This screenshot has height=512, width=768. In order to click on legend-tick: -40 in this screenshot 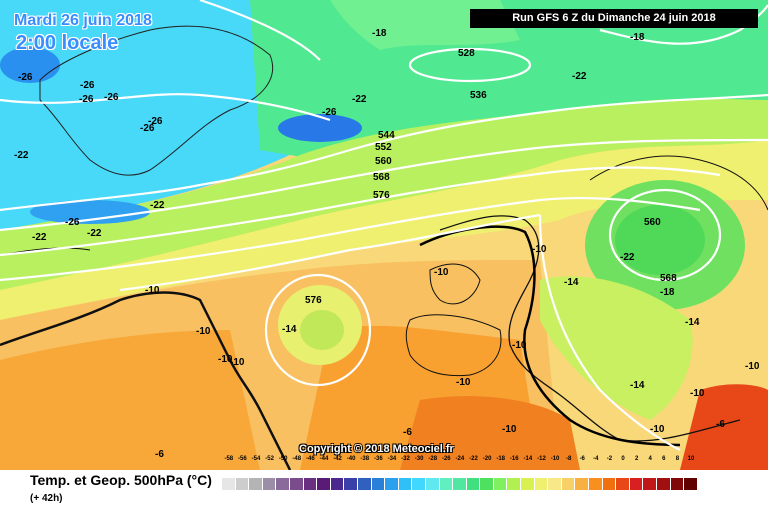, I will do `click(351, 459)`.